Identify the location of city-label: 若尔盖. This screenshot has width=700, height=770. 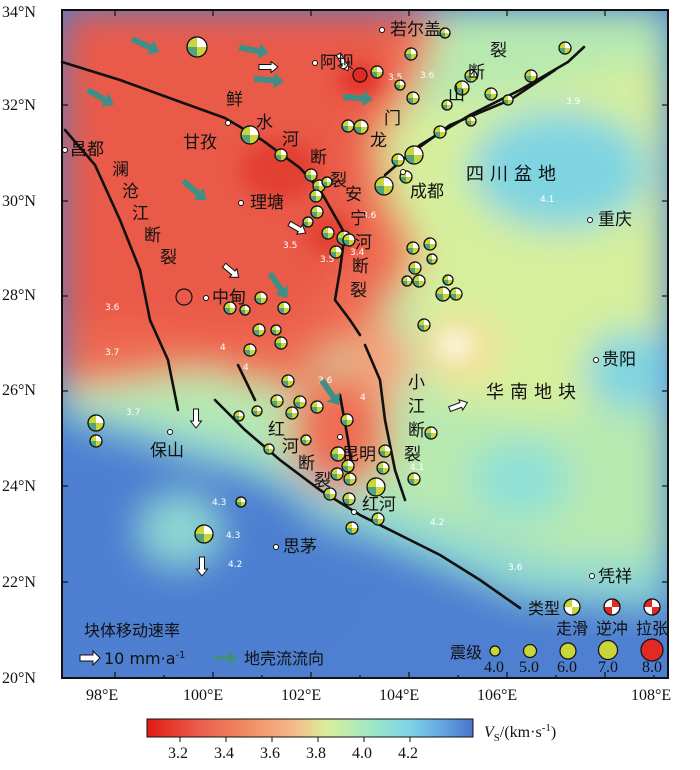
(415, 30).